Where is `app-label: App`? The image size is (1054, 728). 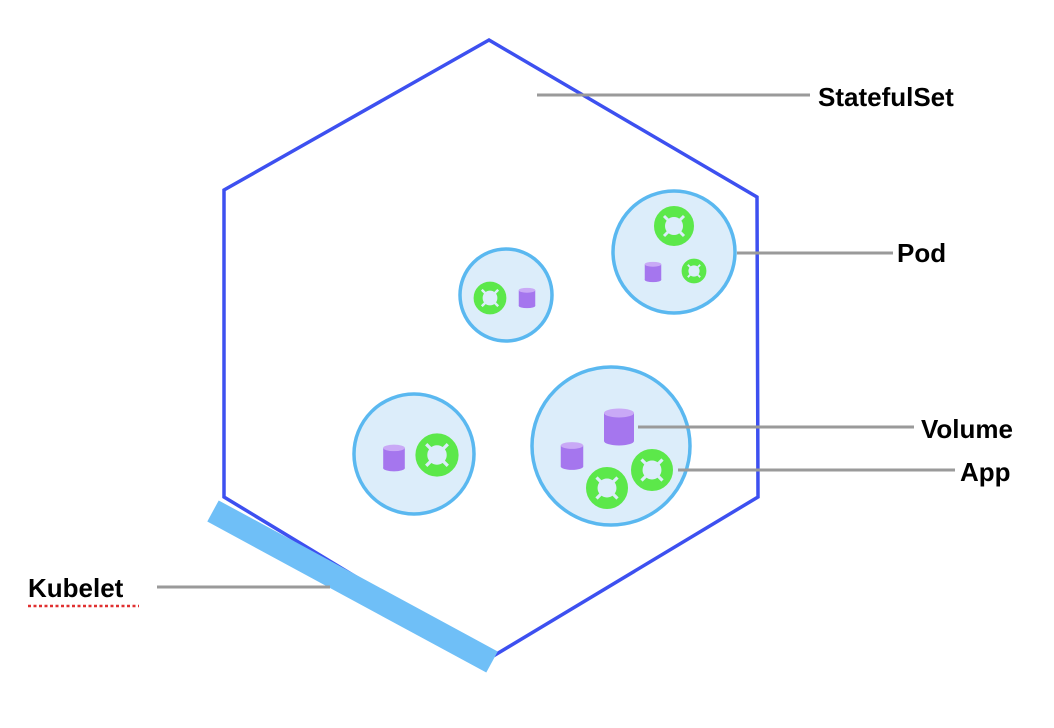
app-label: App is located at coordinates (985, 472).